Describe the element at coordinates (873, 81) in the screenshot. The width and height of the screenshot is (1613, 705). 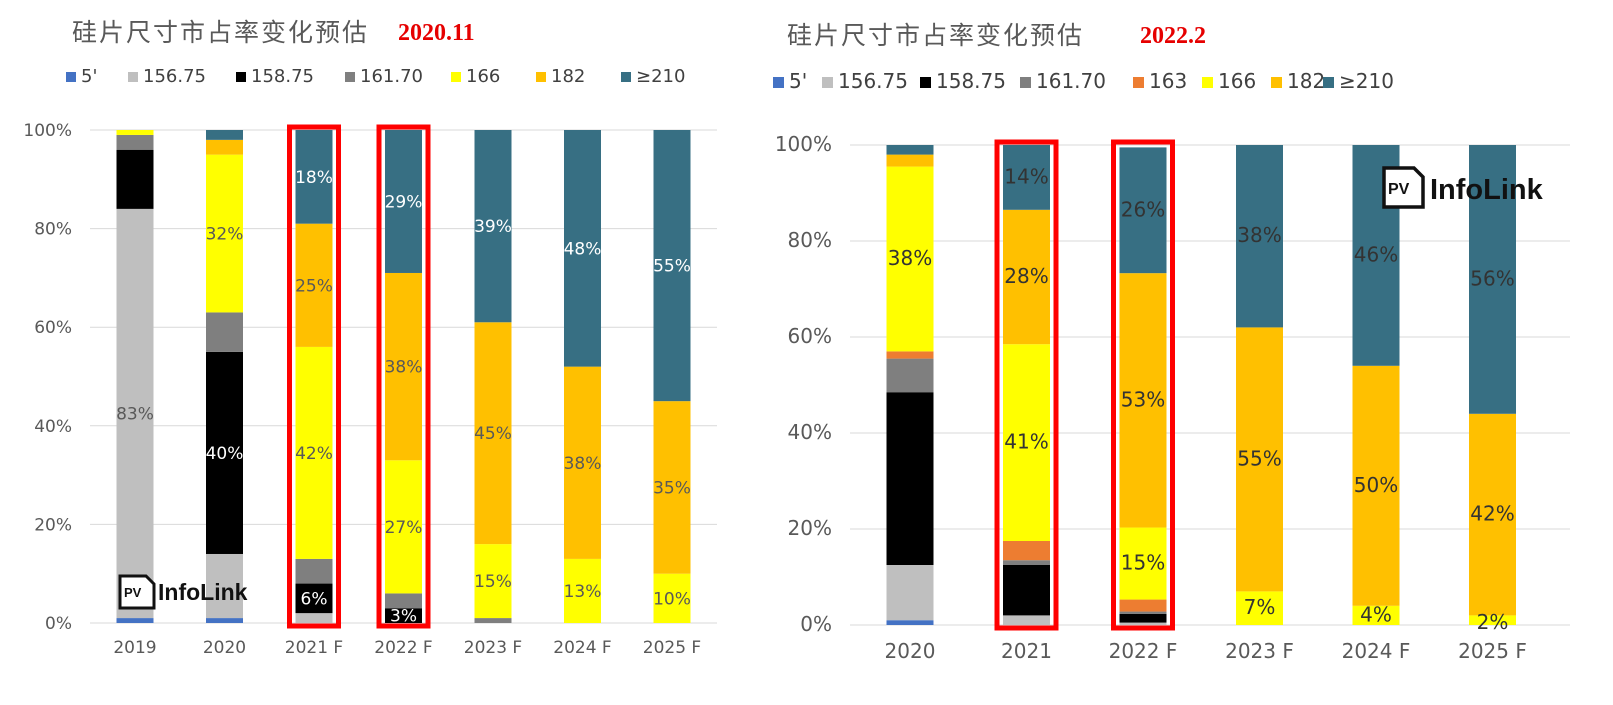
I see `legend-label-156-75: 156.75` at that location.